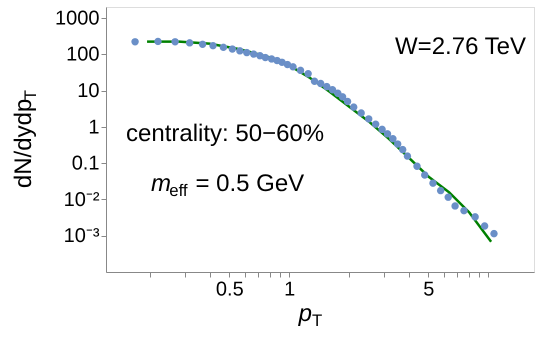  Describe the element at coordinates (230, 289) in the screenshot. I see `x-tick-label: 0.5` at that location.